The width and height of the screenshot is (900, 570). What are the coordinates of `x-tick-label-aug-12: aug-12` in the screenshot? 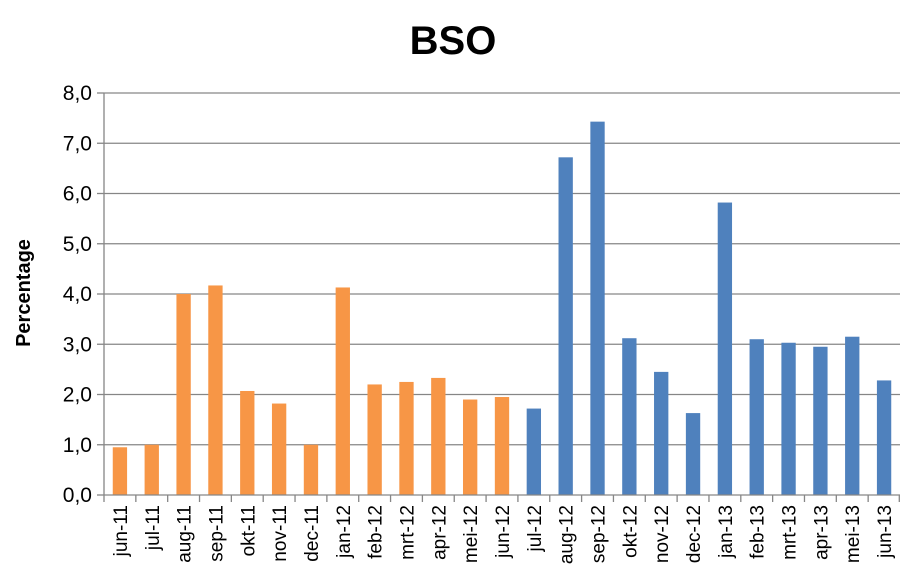 It's located at (567, 534).